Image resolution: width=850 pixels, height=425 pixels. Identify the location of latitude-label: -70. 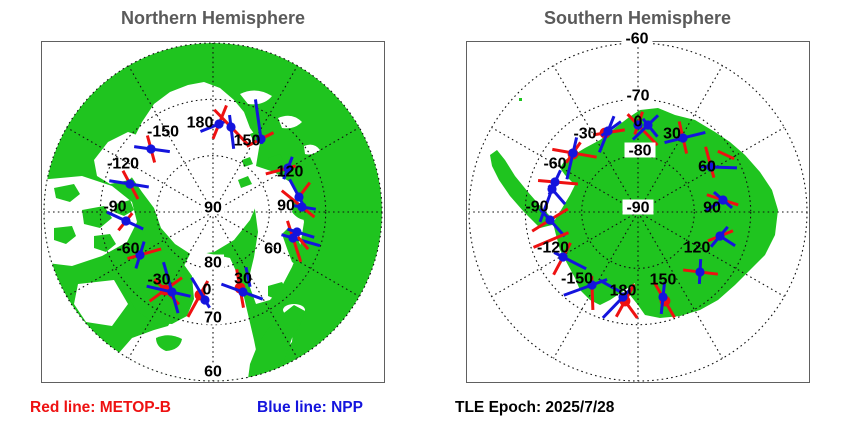
(637, 96).